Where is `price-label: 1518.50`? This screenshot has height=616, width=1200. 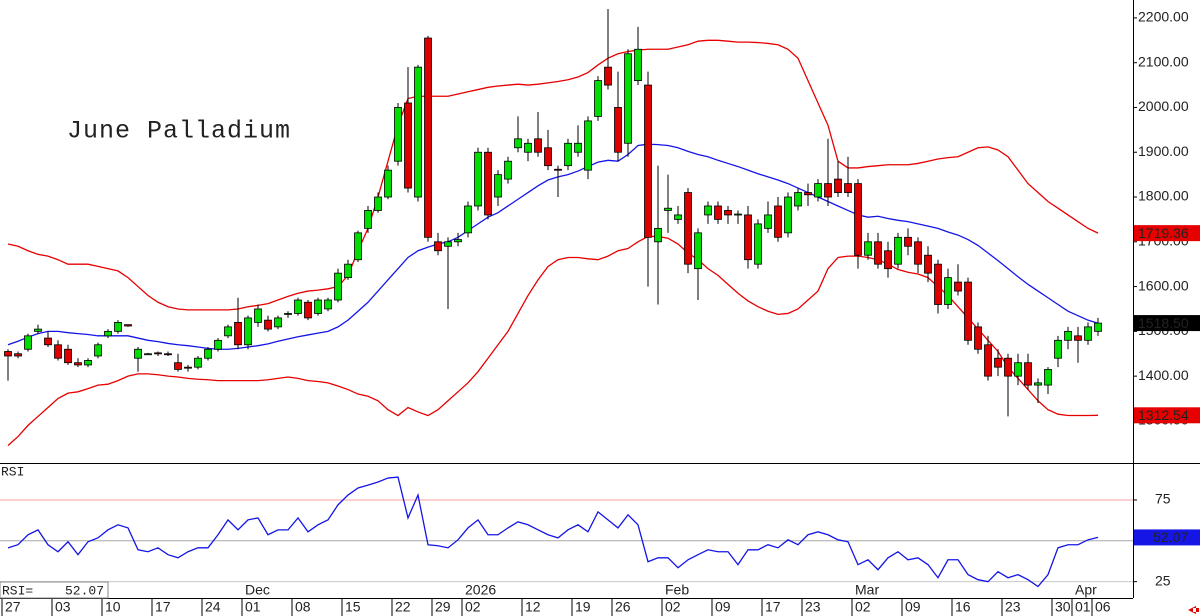
price-label: 1518.50 is located at coordinates (1163, 323).